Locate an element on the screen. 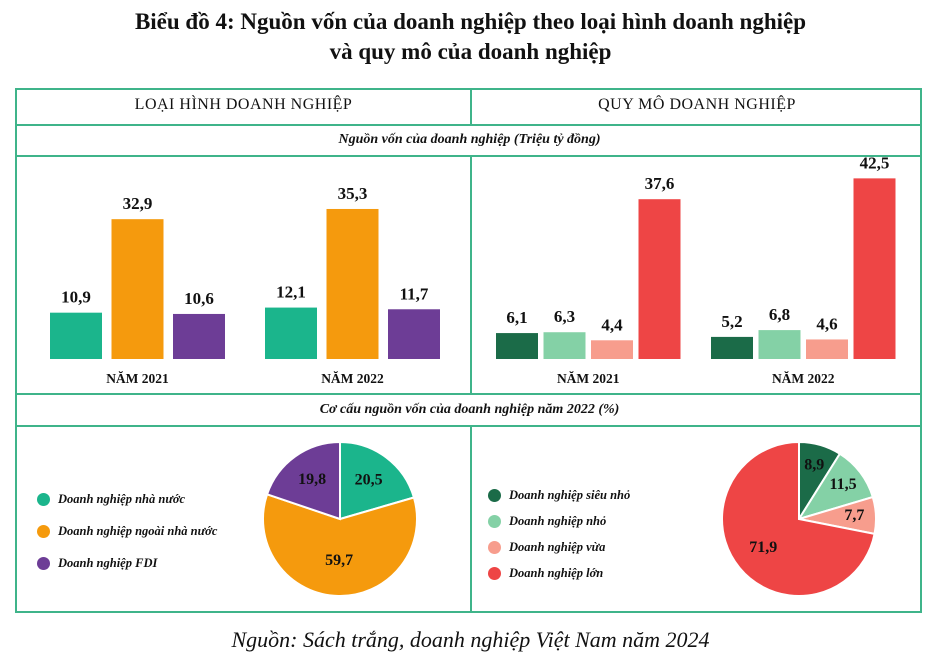 The height and width of the screenshot is (666, 941). legend-label: Doanh nghiệp lớn is located at coordinates (556, 572).